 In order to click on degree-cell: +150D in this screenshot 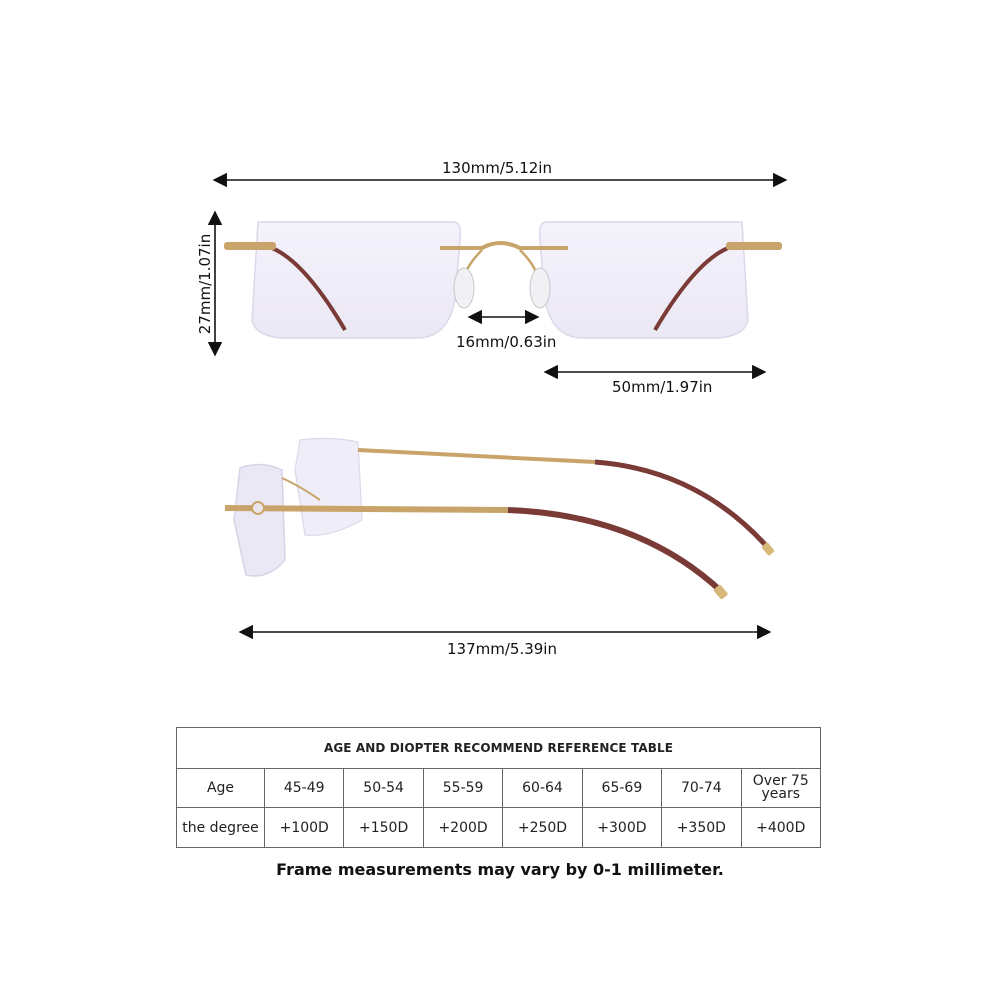, I will do `click(383, 827)`.